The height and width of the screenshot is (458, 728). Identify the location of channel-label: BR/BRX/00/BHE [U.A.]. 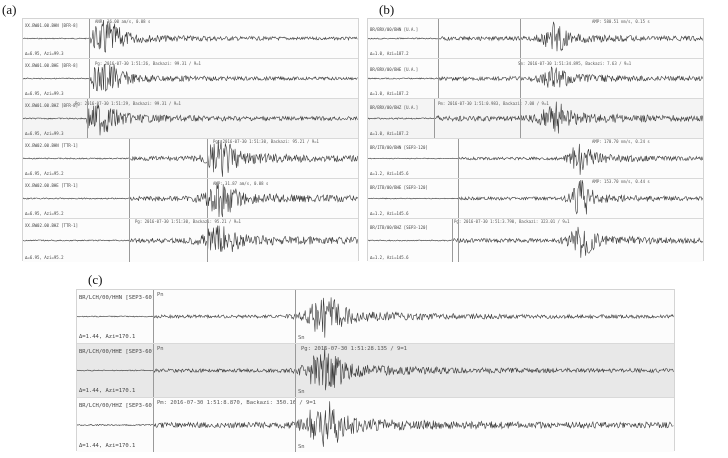
(394, 69).